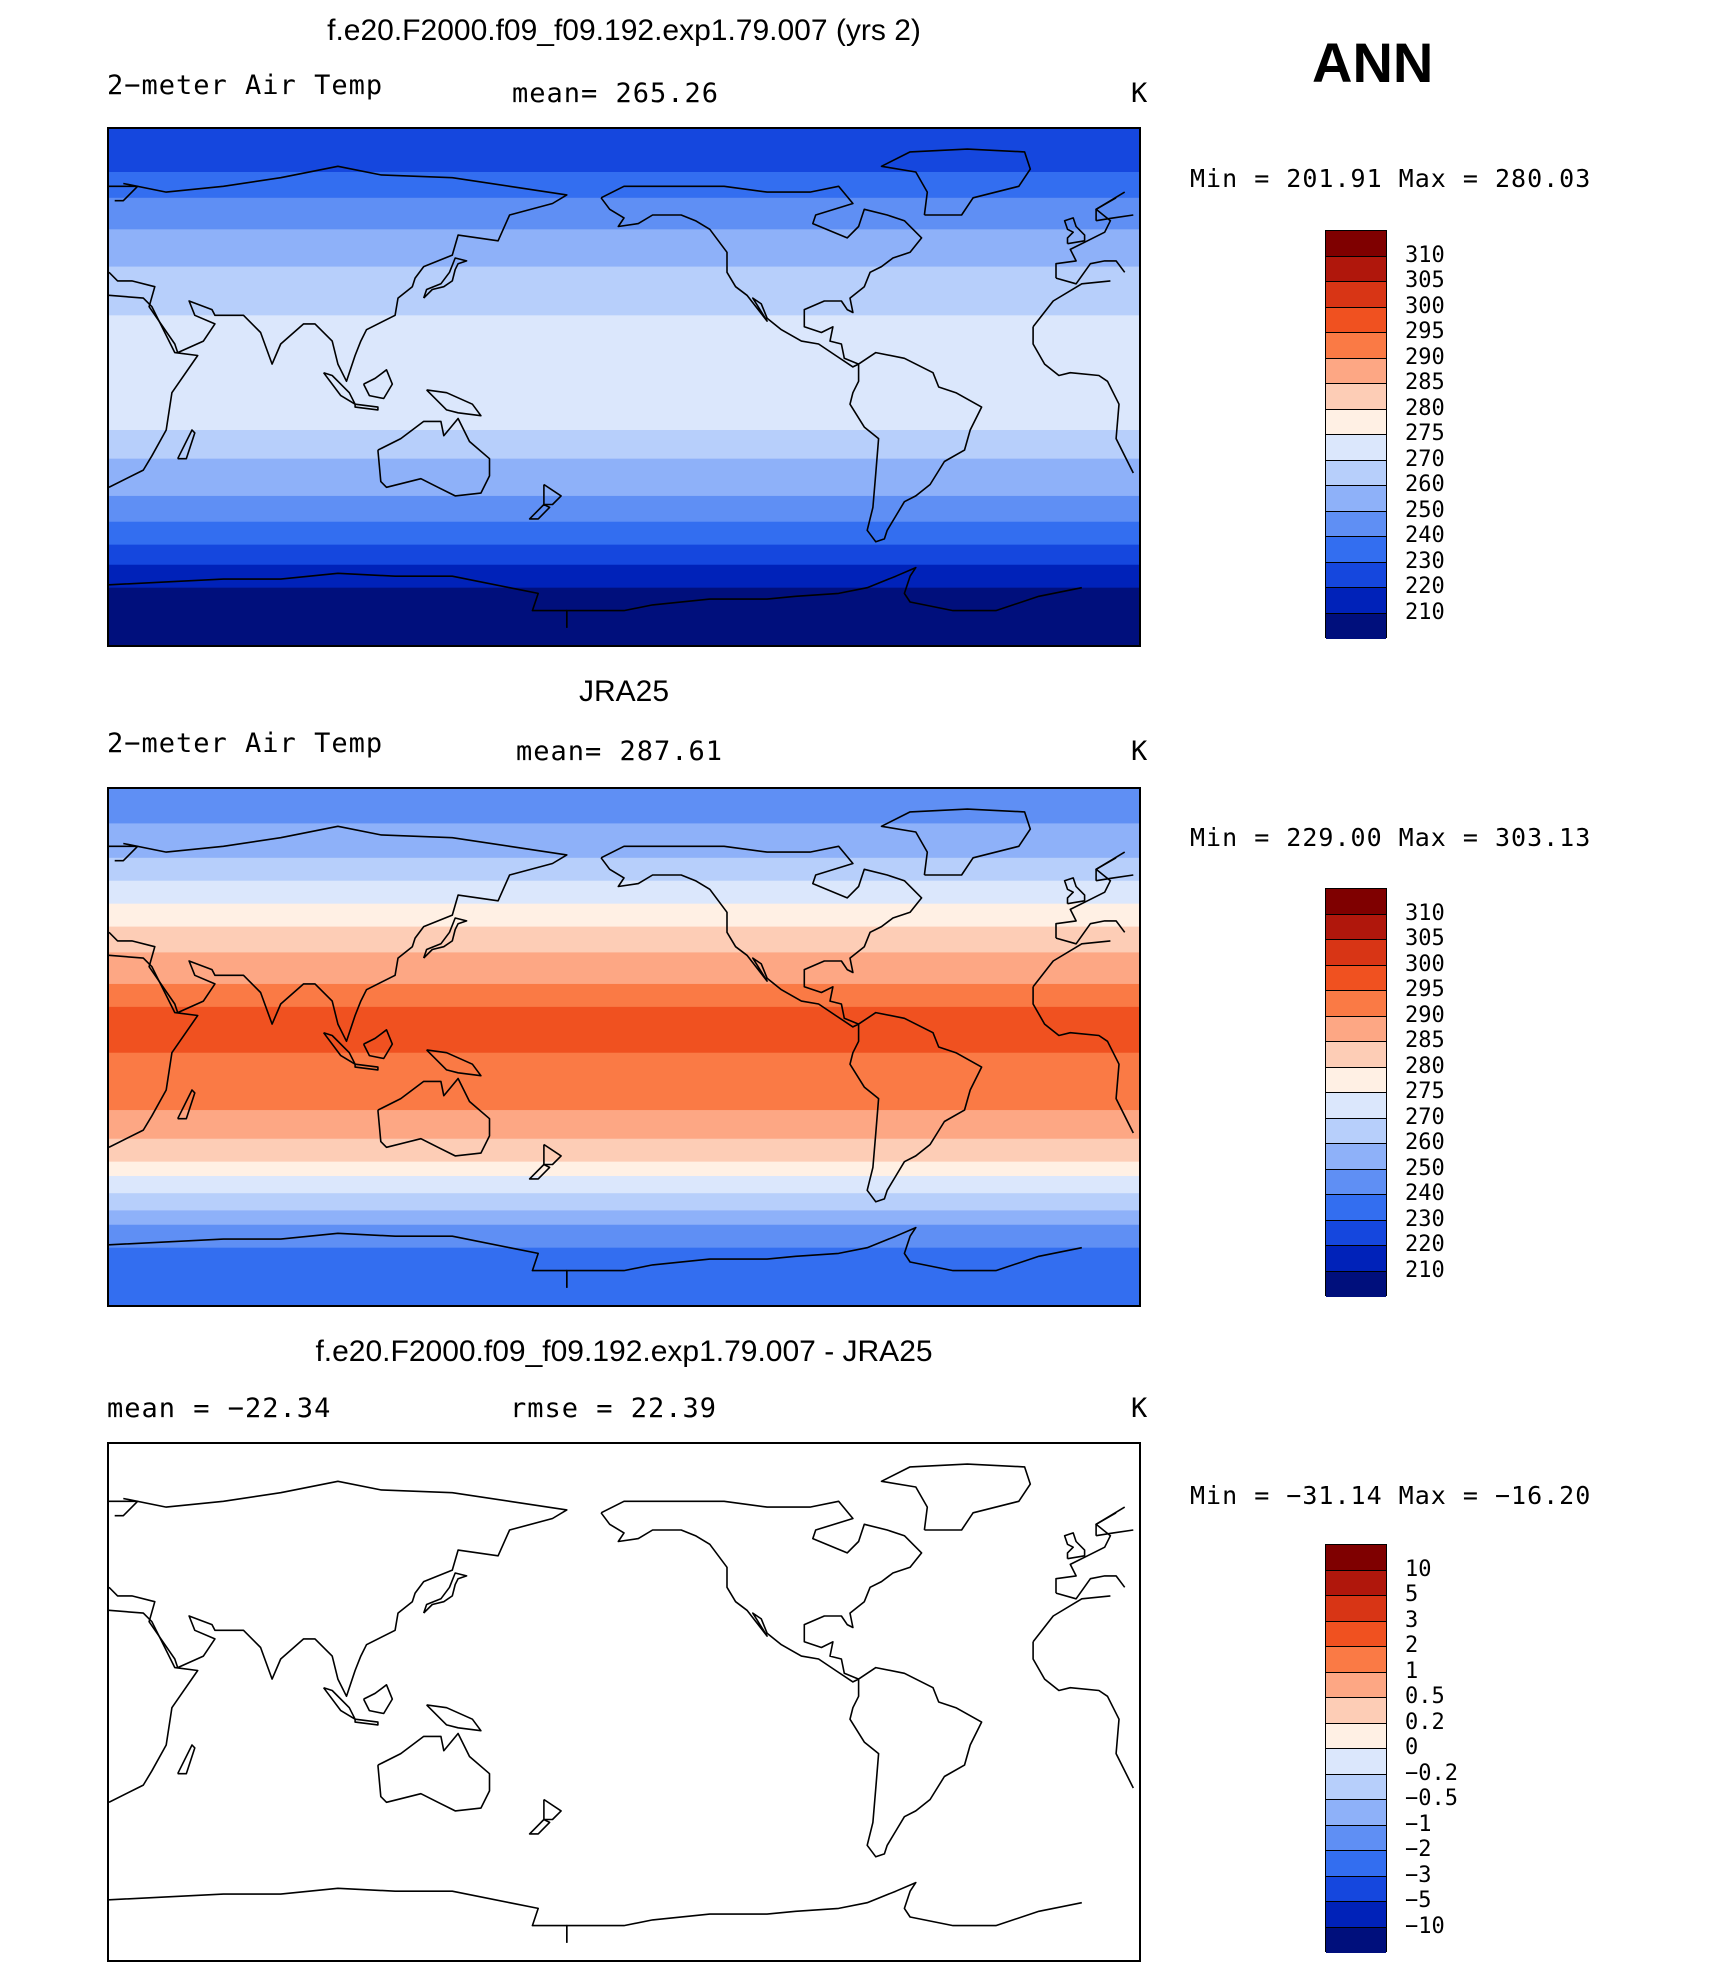 This screenshot has width=1710, height=1962. What do you see at coordinates (1412, 1645) in the screenshot?
I see `colorbar-tick-label: 2` at bounding box center [1412, 1645].